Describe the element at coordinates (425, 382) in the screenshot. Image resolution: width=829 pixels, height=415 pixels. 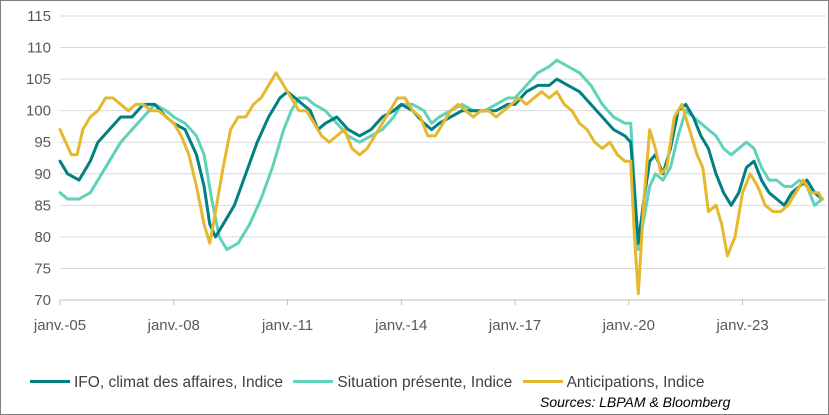
I see `legend-label-situation: Situation présente, Indice` at that location.